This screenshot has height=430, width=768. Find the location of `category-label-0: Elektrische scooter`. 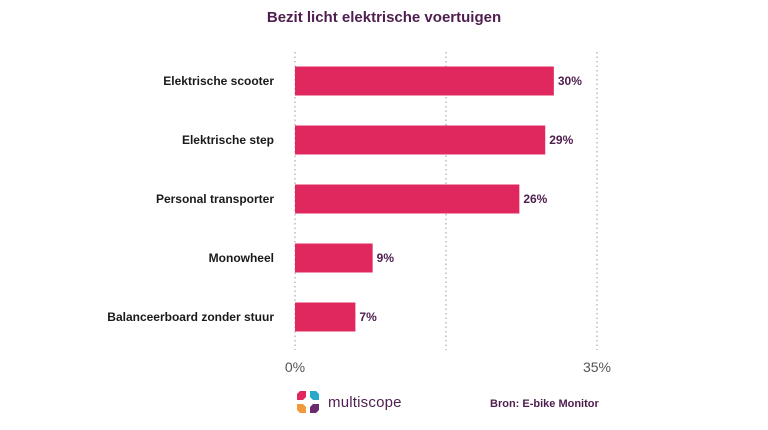

category-label-0: Elektrische scooter is located at coordinates (218, 81).